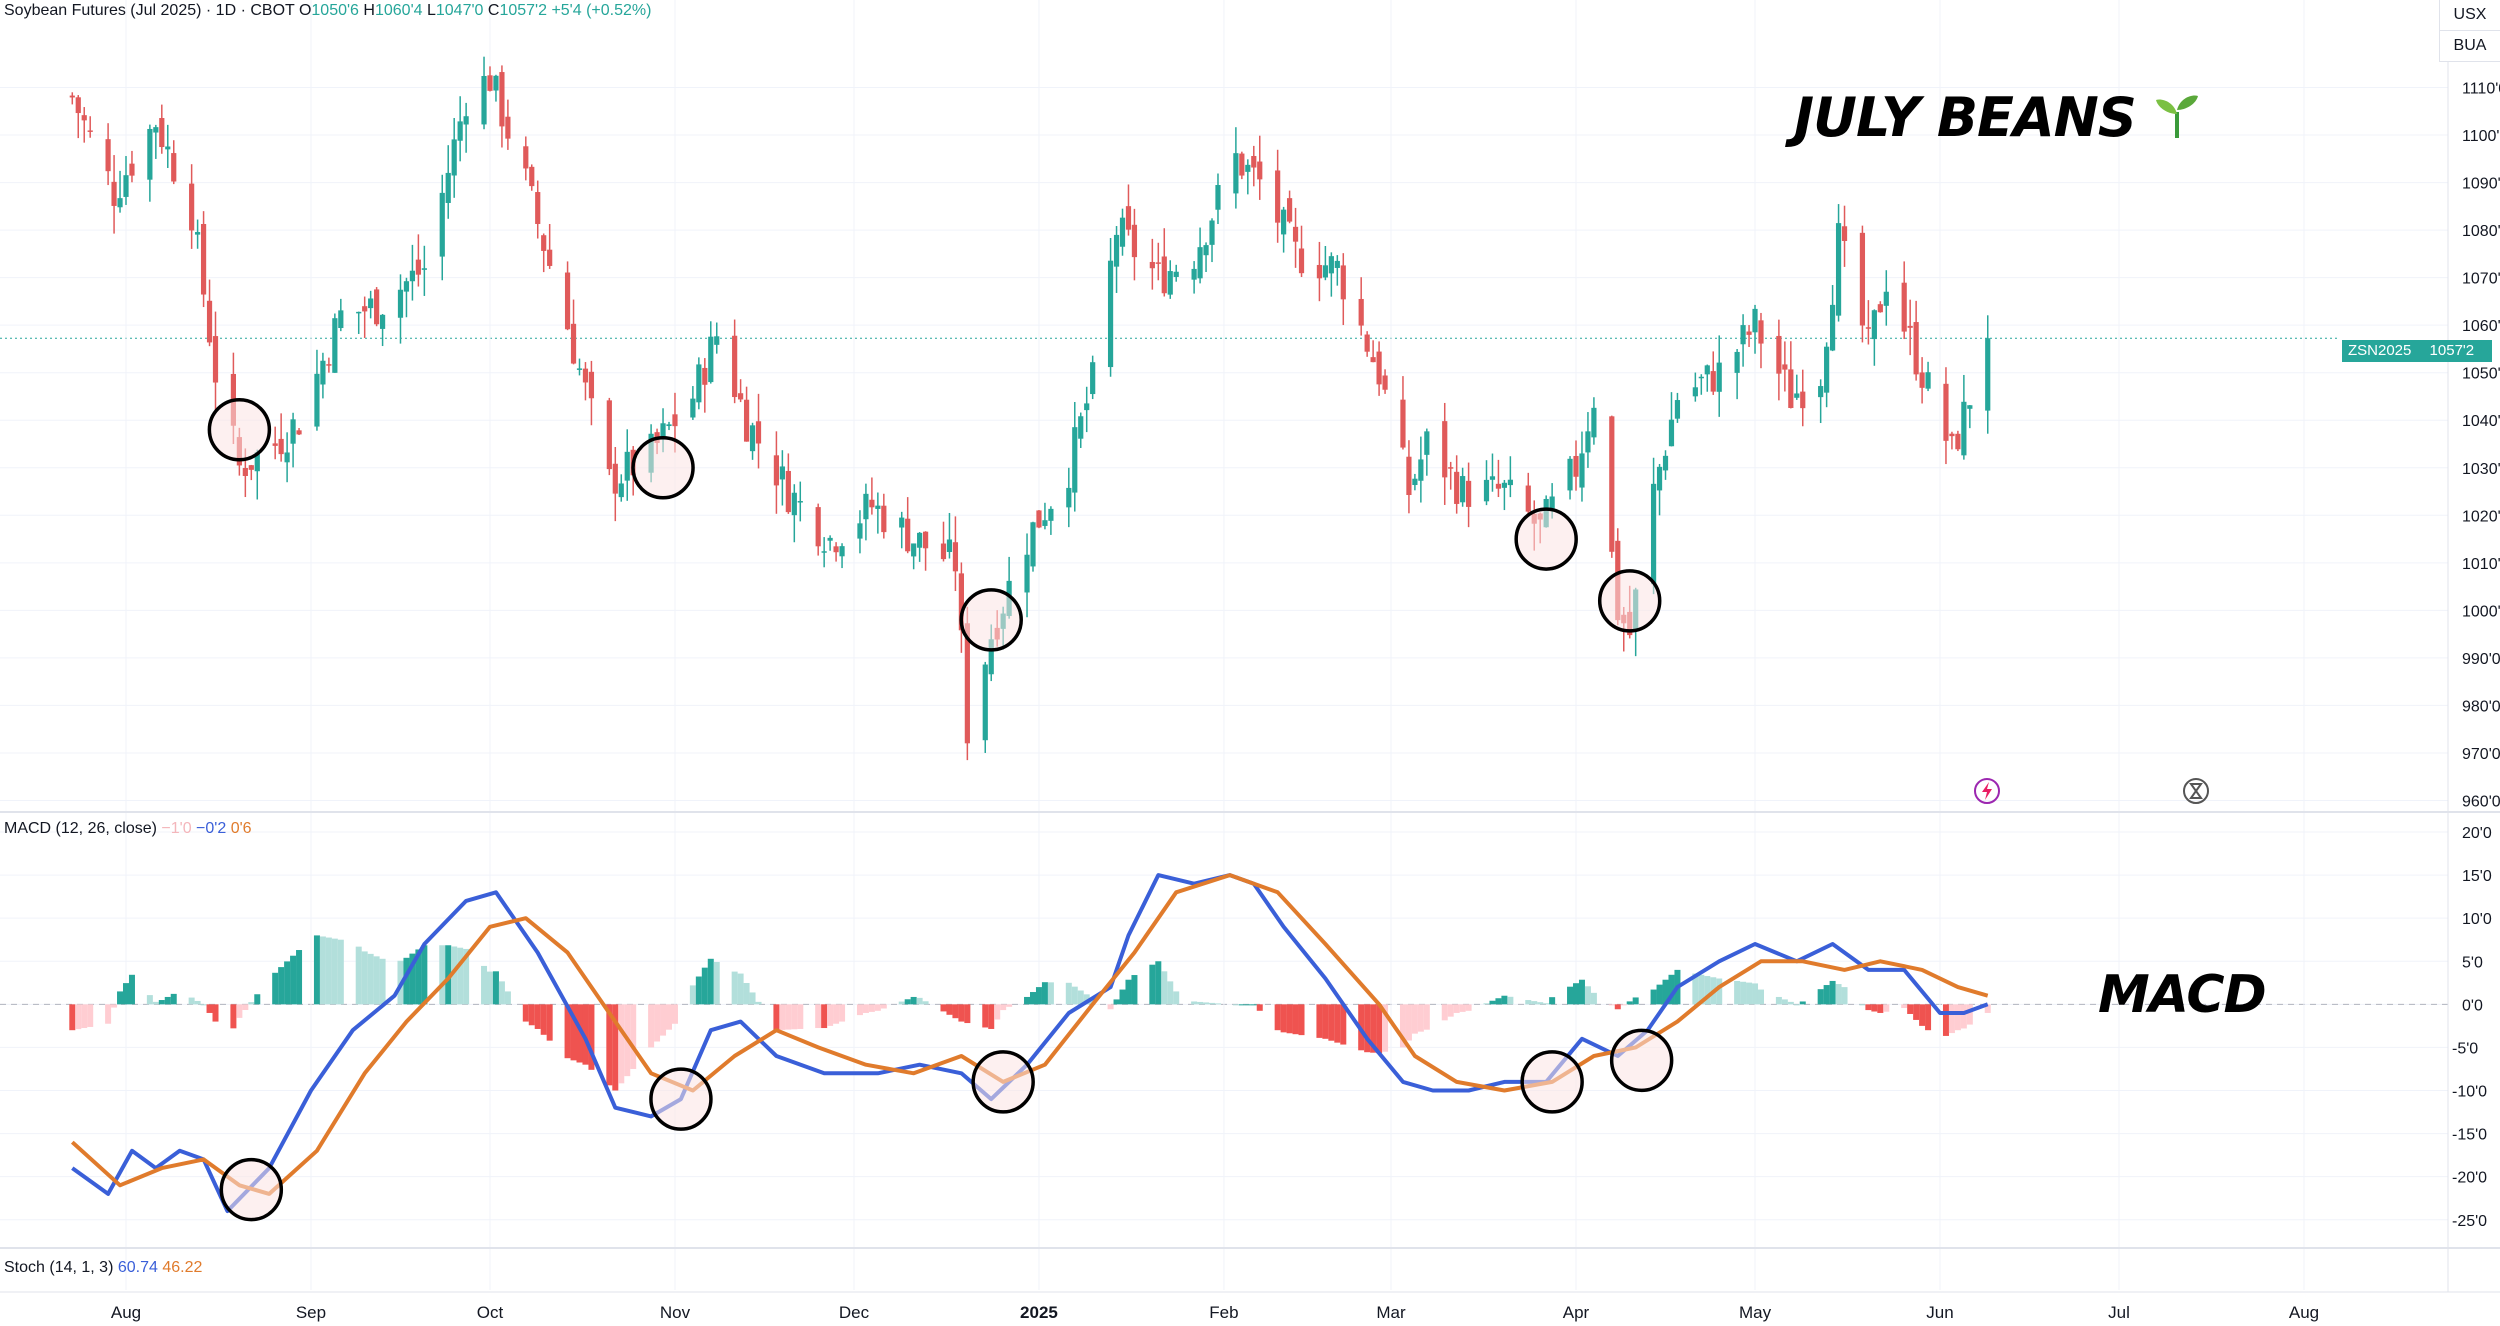 This screenshot has width=2500, height=1326. Describe the element at coordinates (2477, 919) in the screenshot. I see `macd-tick-label: 10'0` at that location.